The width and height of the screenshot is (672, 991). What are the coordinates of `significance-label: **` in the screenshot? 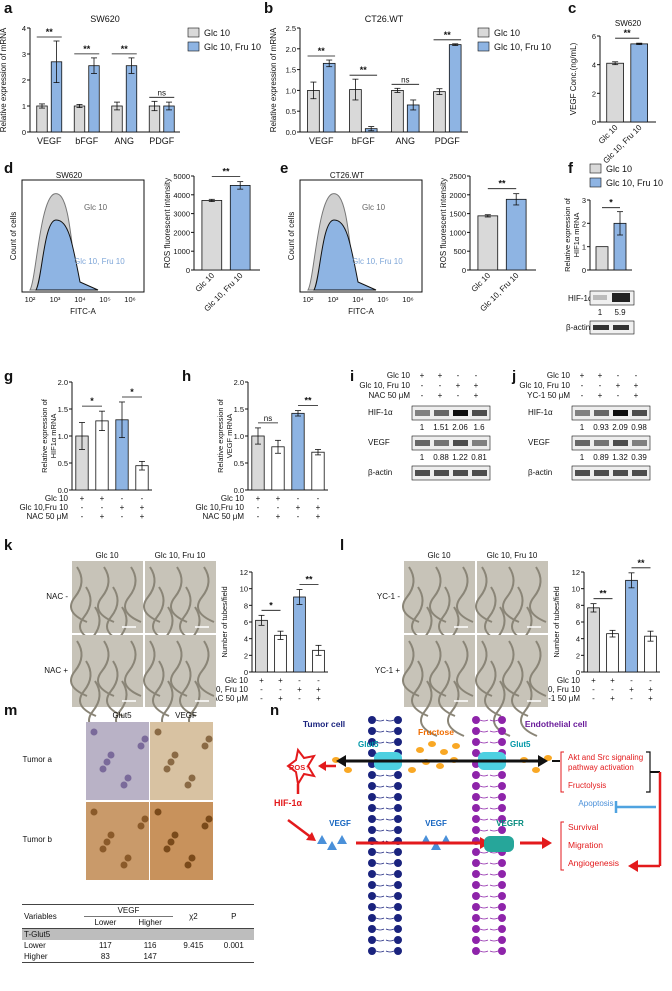 It's located at (309, 580).